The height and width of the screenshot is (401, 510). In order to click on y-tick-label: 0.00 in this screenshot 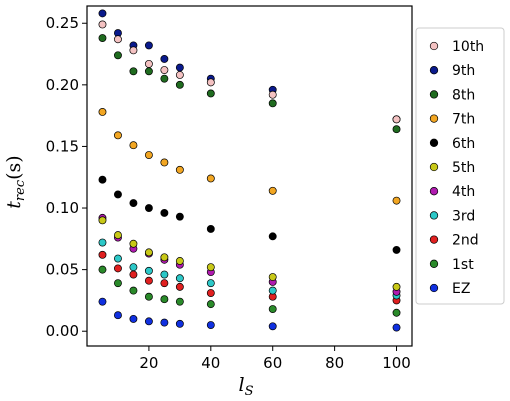, I will do `click(62, 331)`.